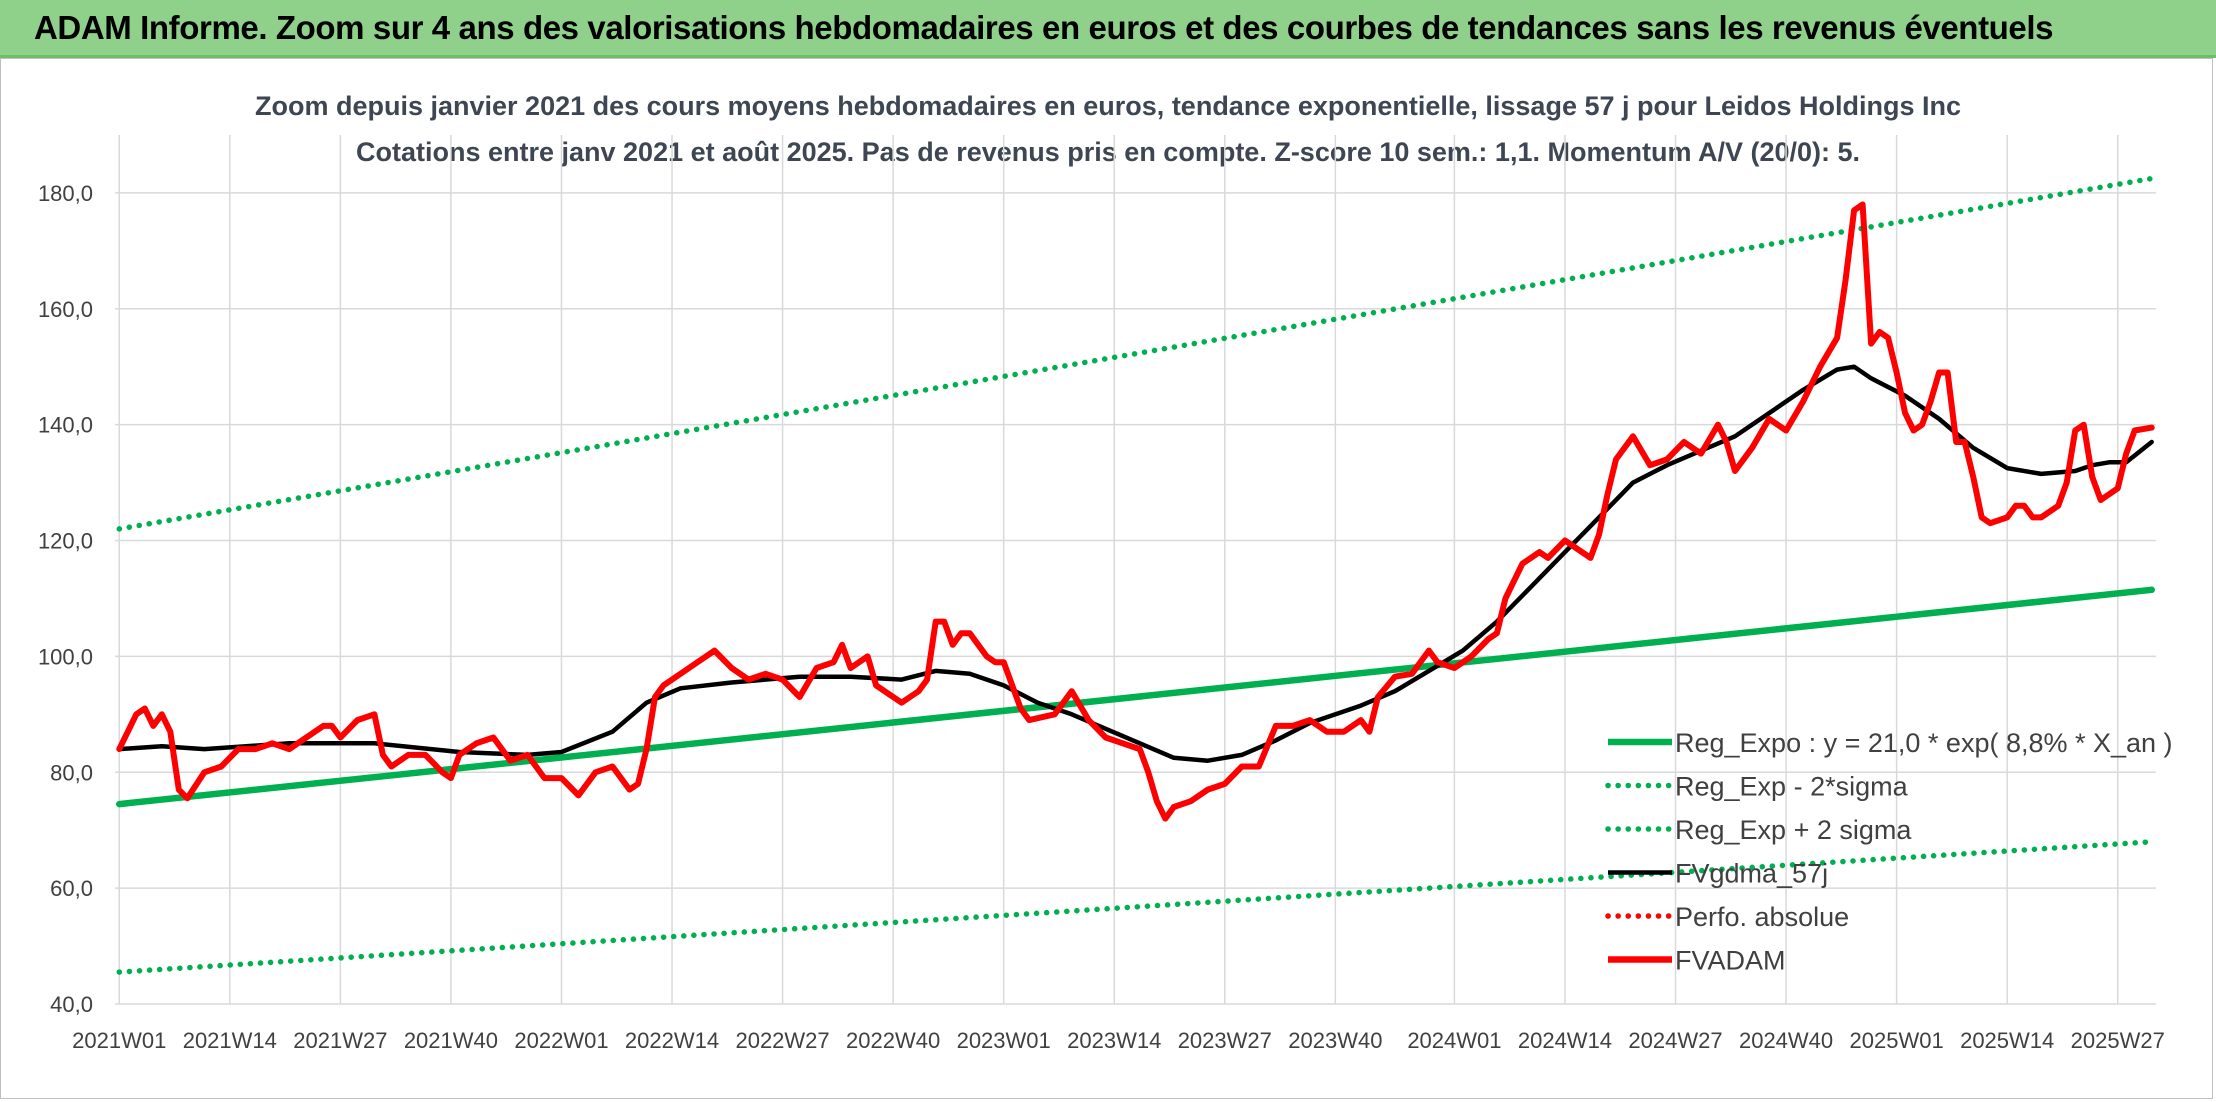 This screenshot has height=1102, width=2216. Describe the element at coordinates (340, 1040) in the screenshot. I see `x-tick-label: 2021W27` at that location.